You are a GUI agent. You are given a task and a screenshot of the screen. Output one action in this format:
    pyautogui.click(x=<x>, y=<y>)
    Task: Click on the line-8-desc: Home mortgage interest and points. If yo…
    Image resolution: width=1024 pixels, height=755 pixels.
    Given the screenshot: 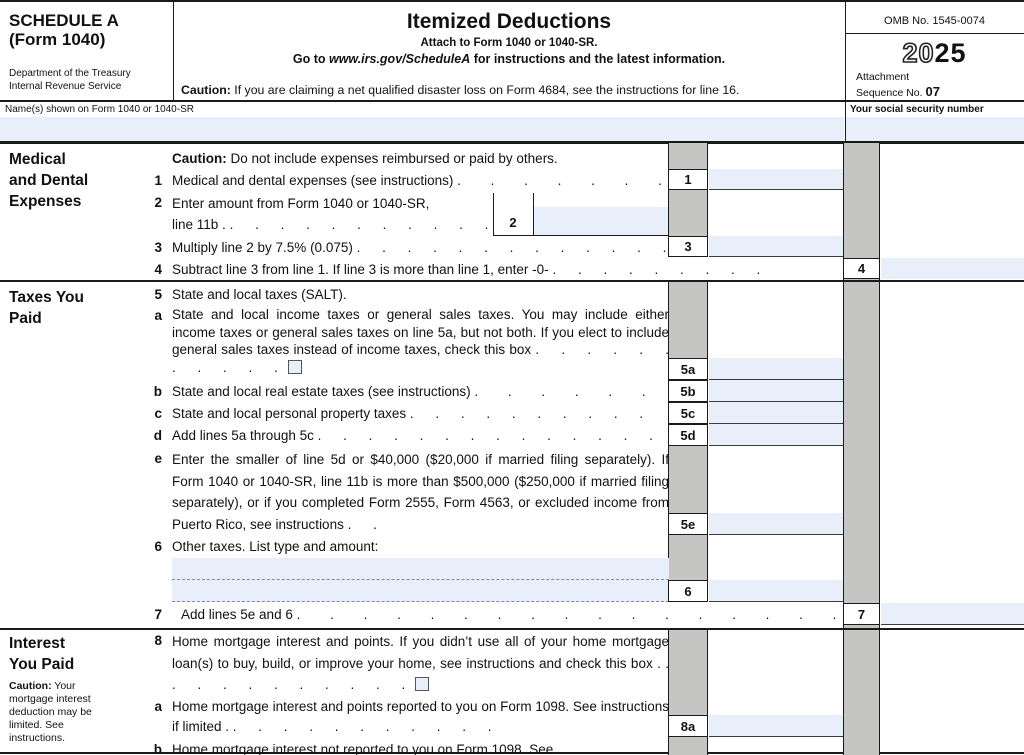 What is the action you would take?
    pyautogui.click(x=420, y=652)
    